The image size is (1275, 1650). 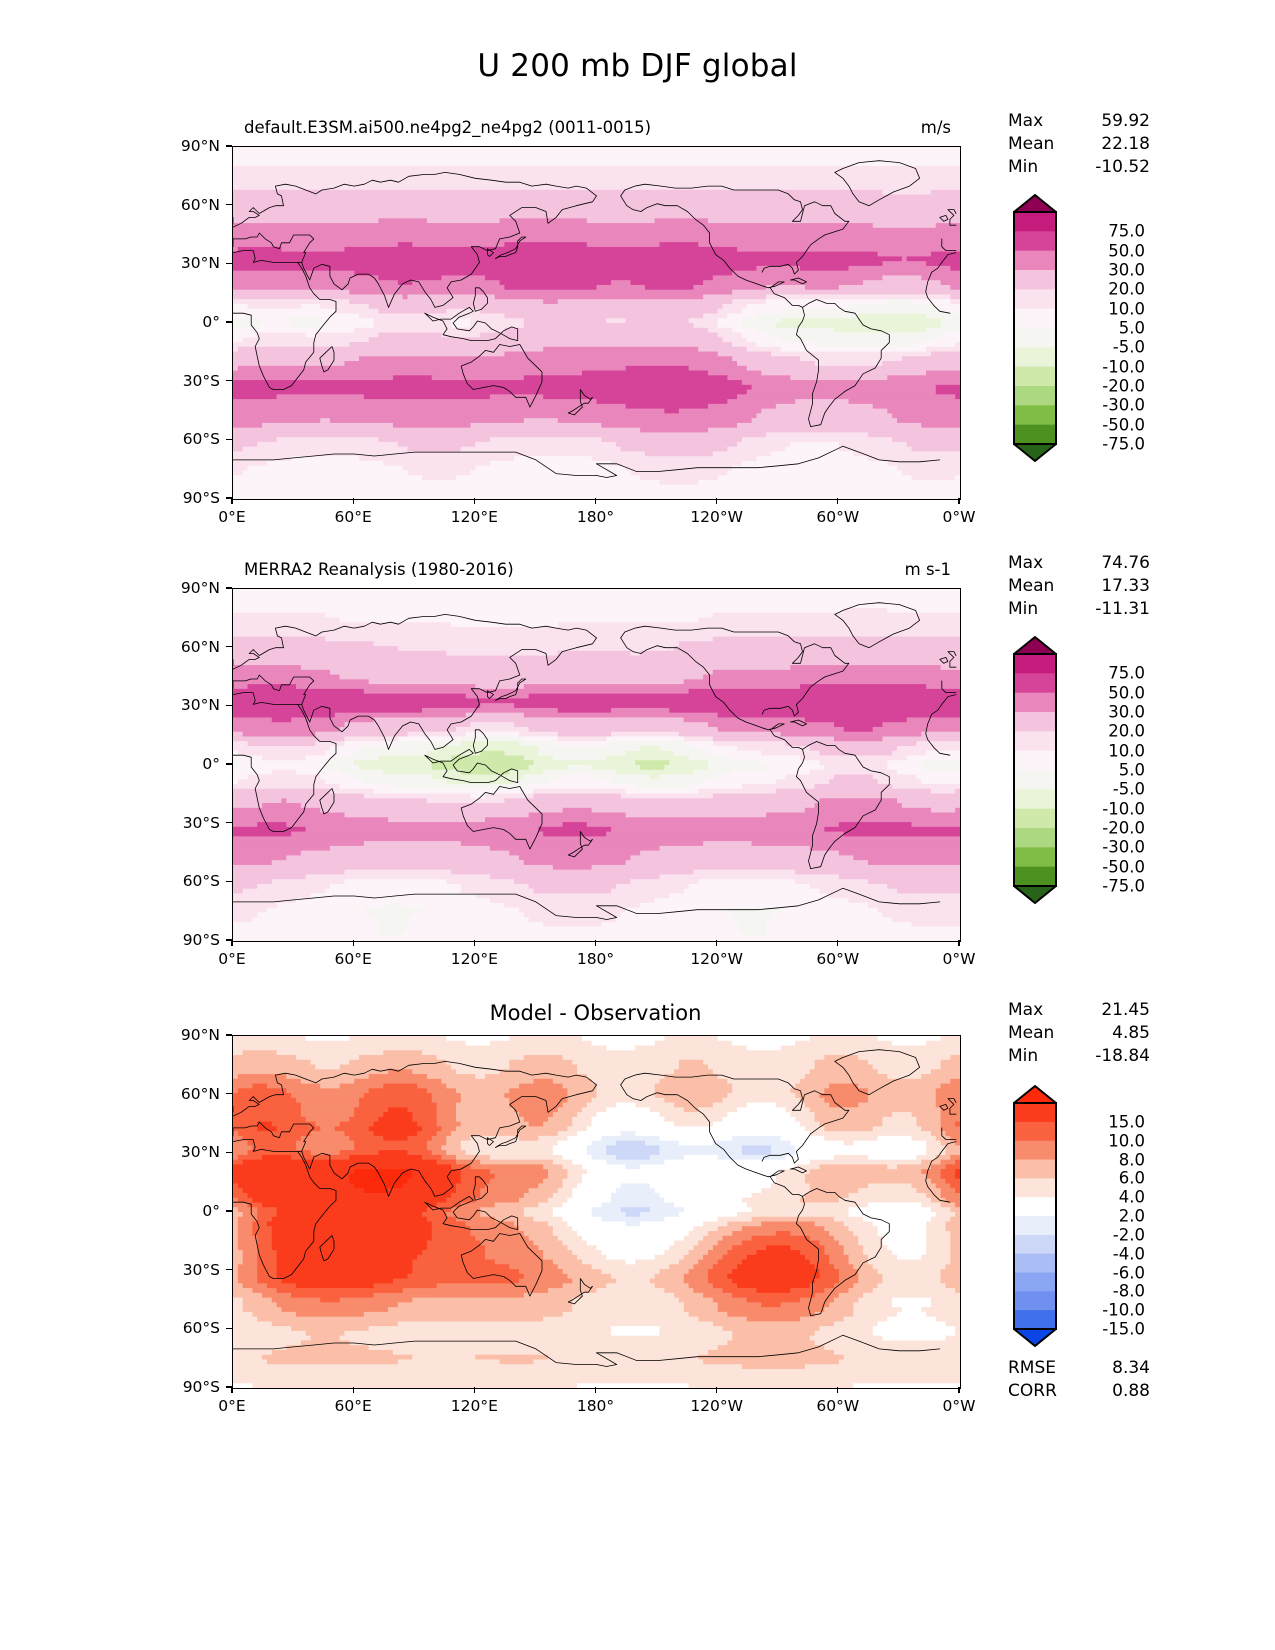 I want to click on colorbar-tick-label: -2.0, so click(x=1128, y=1235).